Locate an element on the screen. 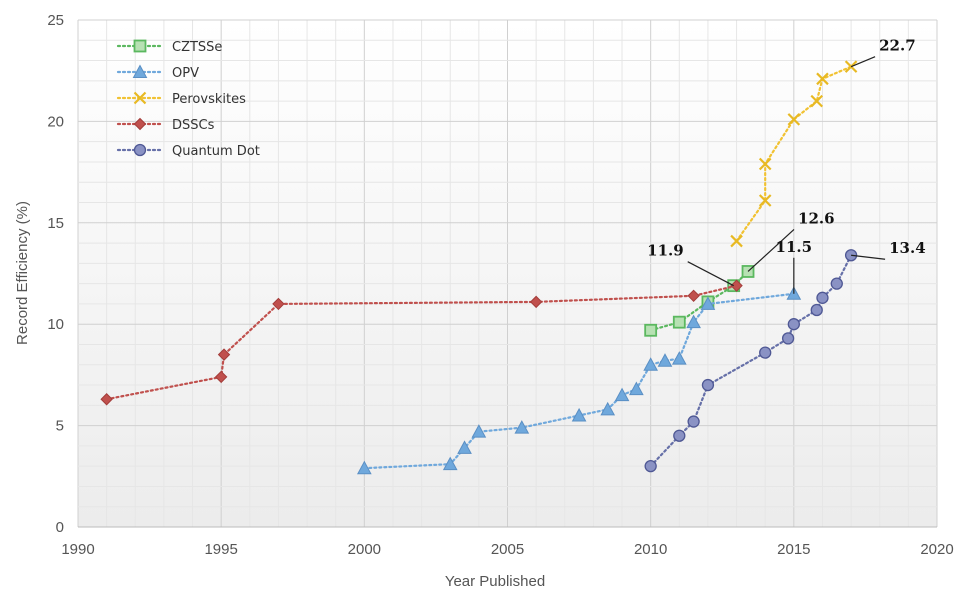  y-tick-label: 0 is located at coordinates (60, 527).